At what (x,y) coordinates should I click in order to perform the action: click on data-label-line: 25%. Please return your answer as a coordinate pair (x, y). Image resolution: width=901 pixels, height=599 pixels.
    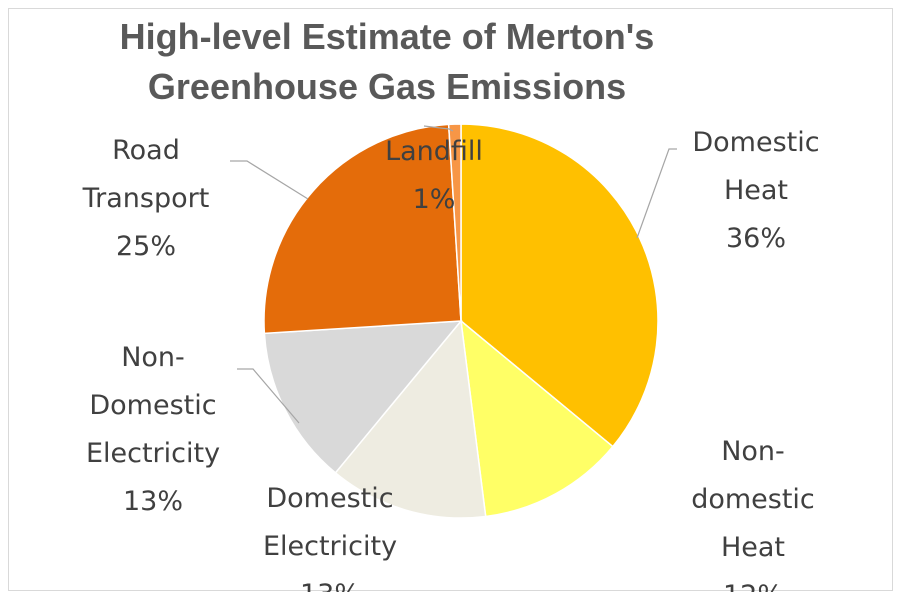
    Looking at the image, I should click on (146, 246).